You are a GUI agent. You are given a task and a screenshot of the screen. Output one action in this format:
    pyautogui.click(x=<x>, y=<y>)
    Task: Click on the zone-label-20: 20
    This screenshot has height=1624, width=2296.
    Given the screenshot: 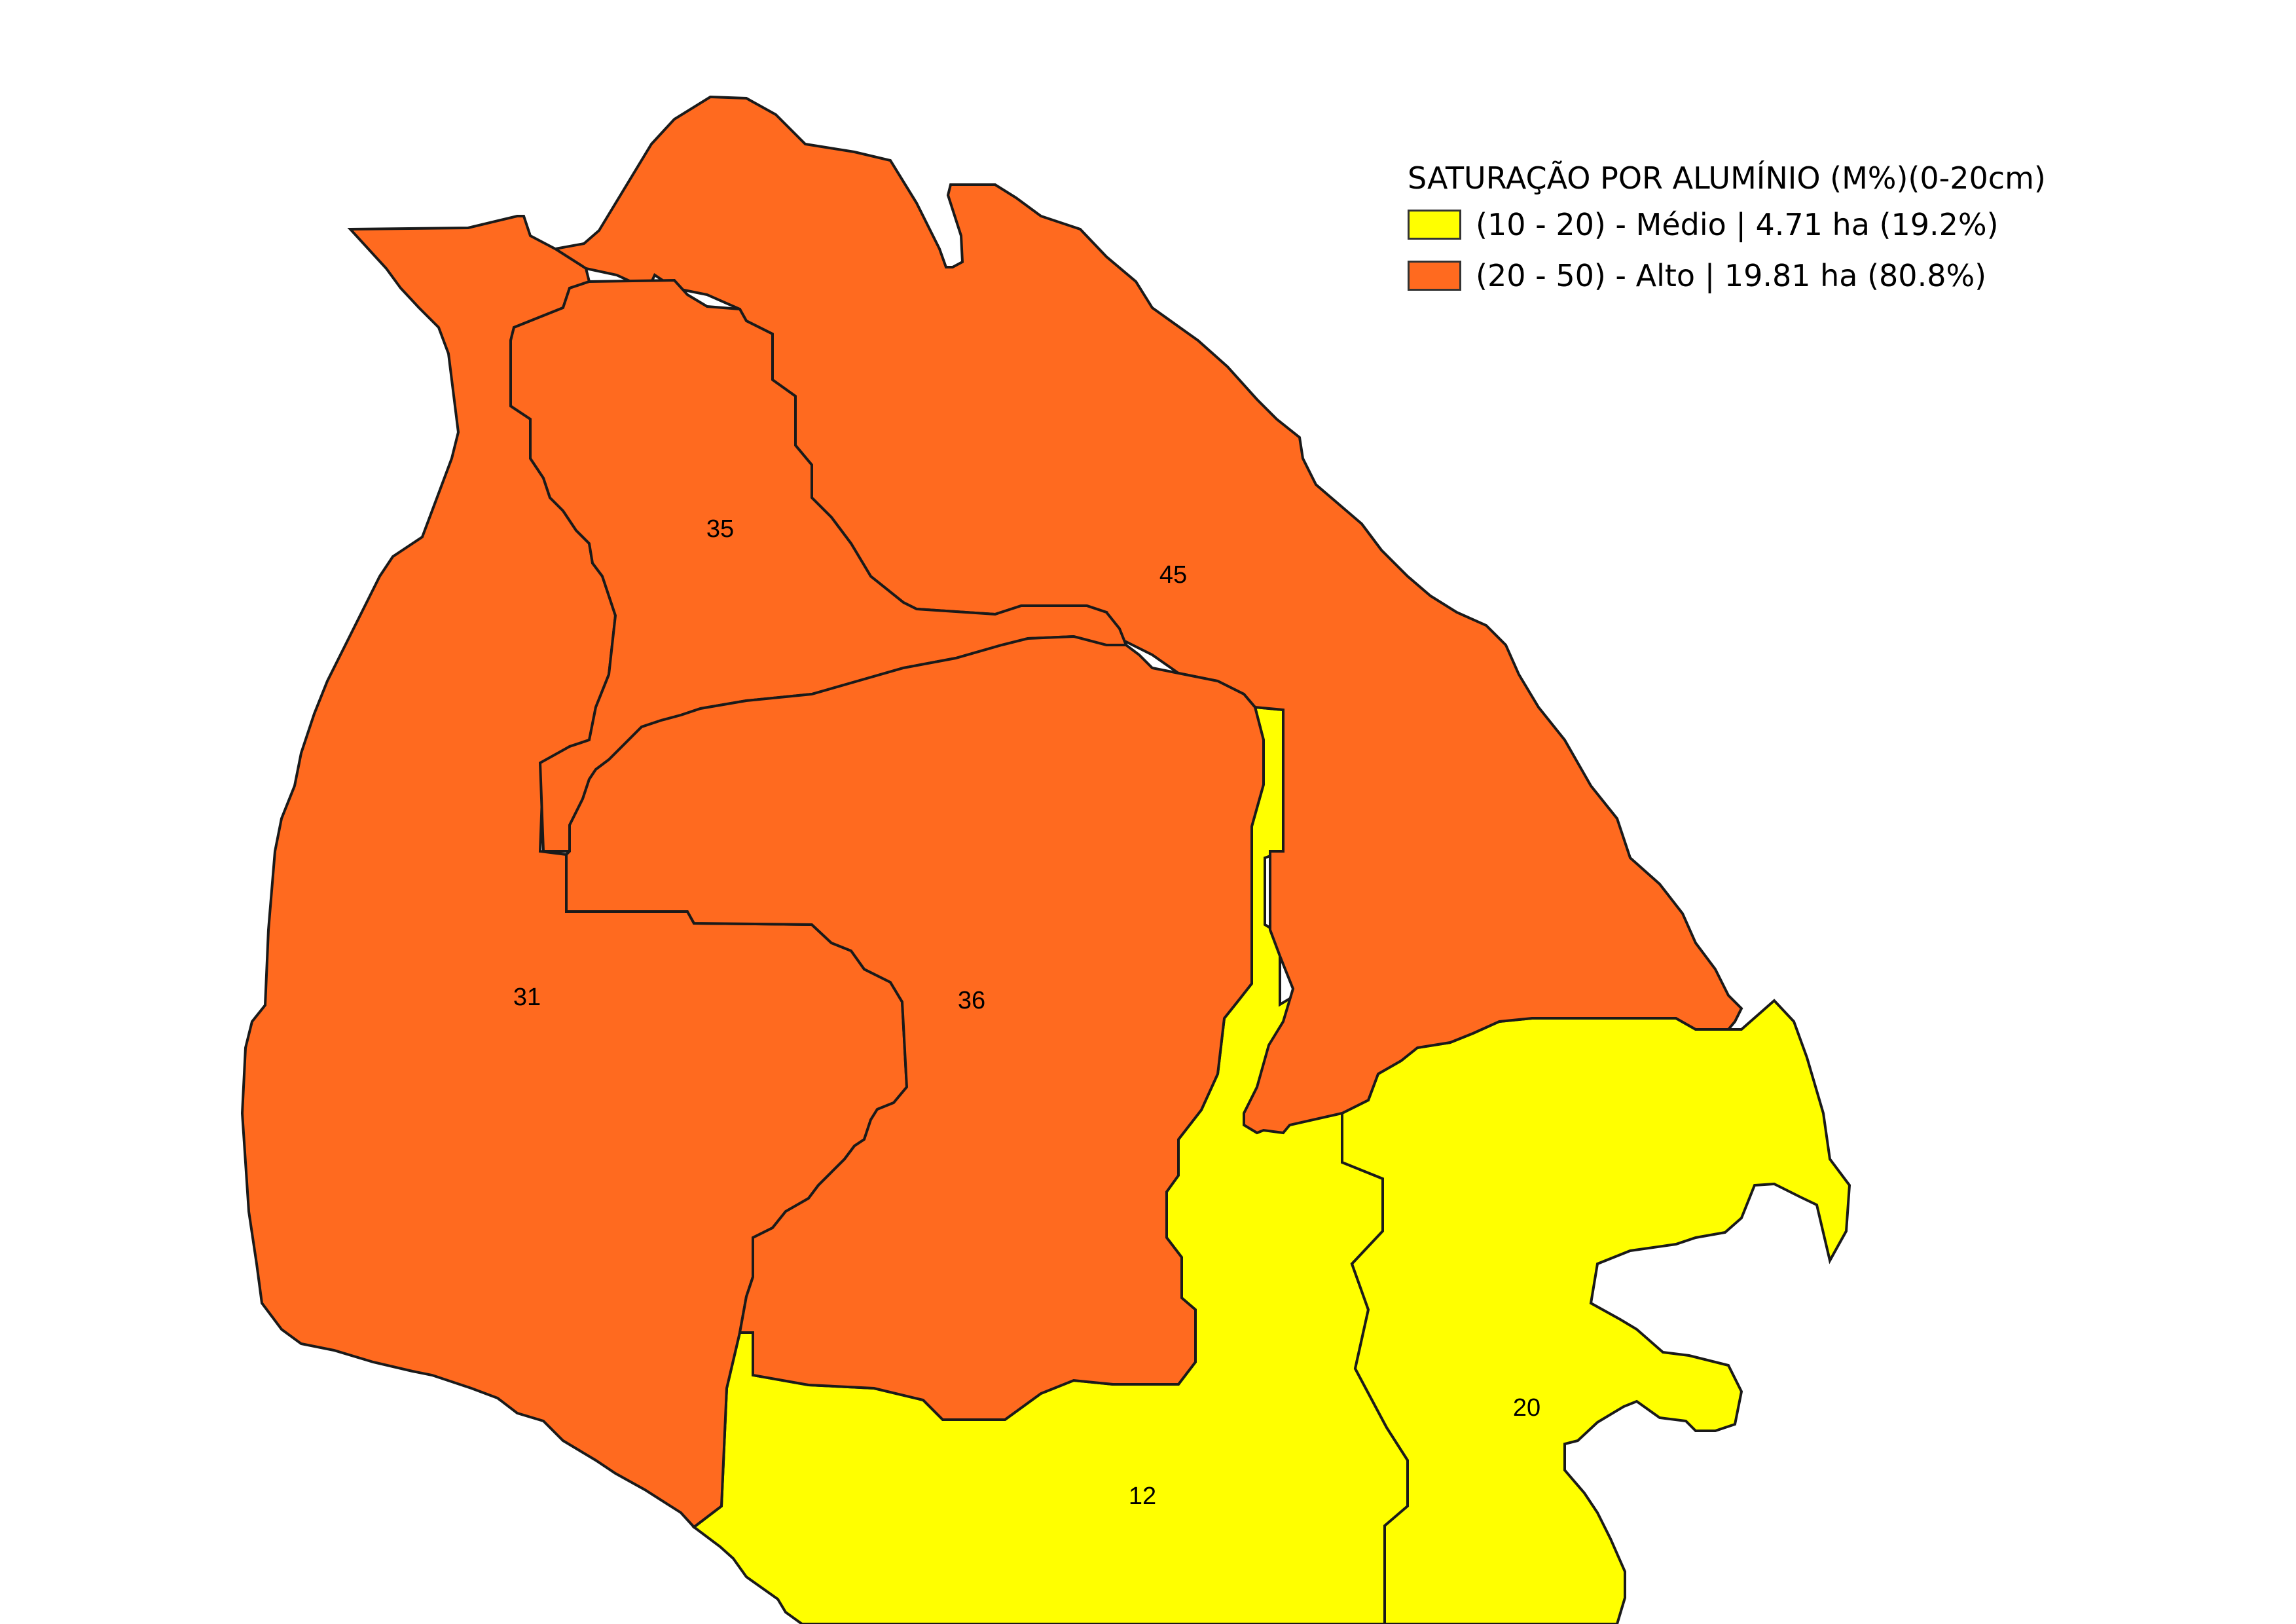 What is the action you would take?
    pyautogui.click(x=1526, y=1408)
    